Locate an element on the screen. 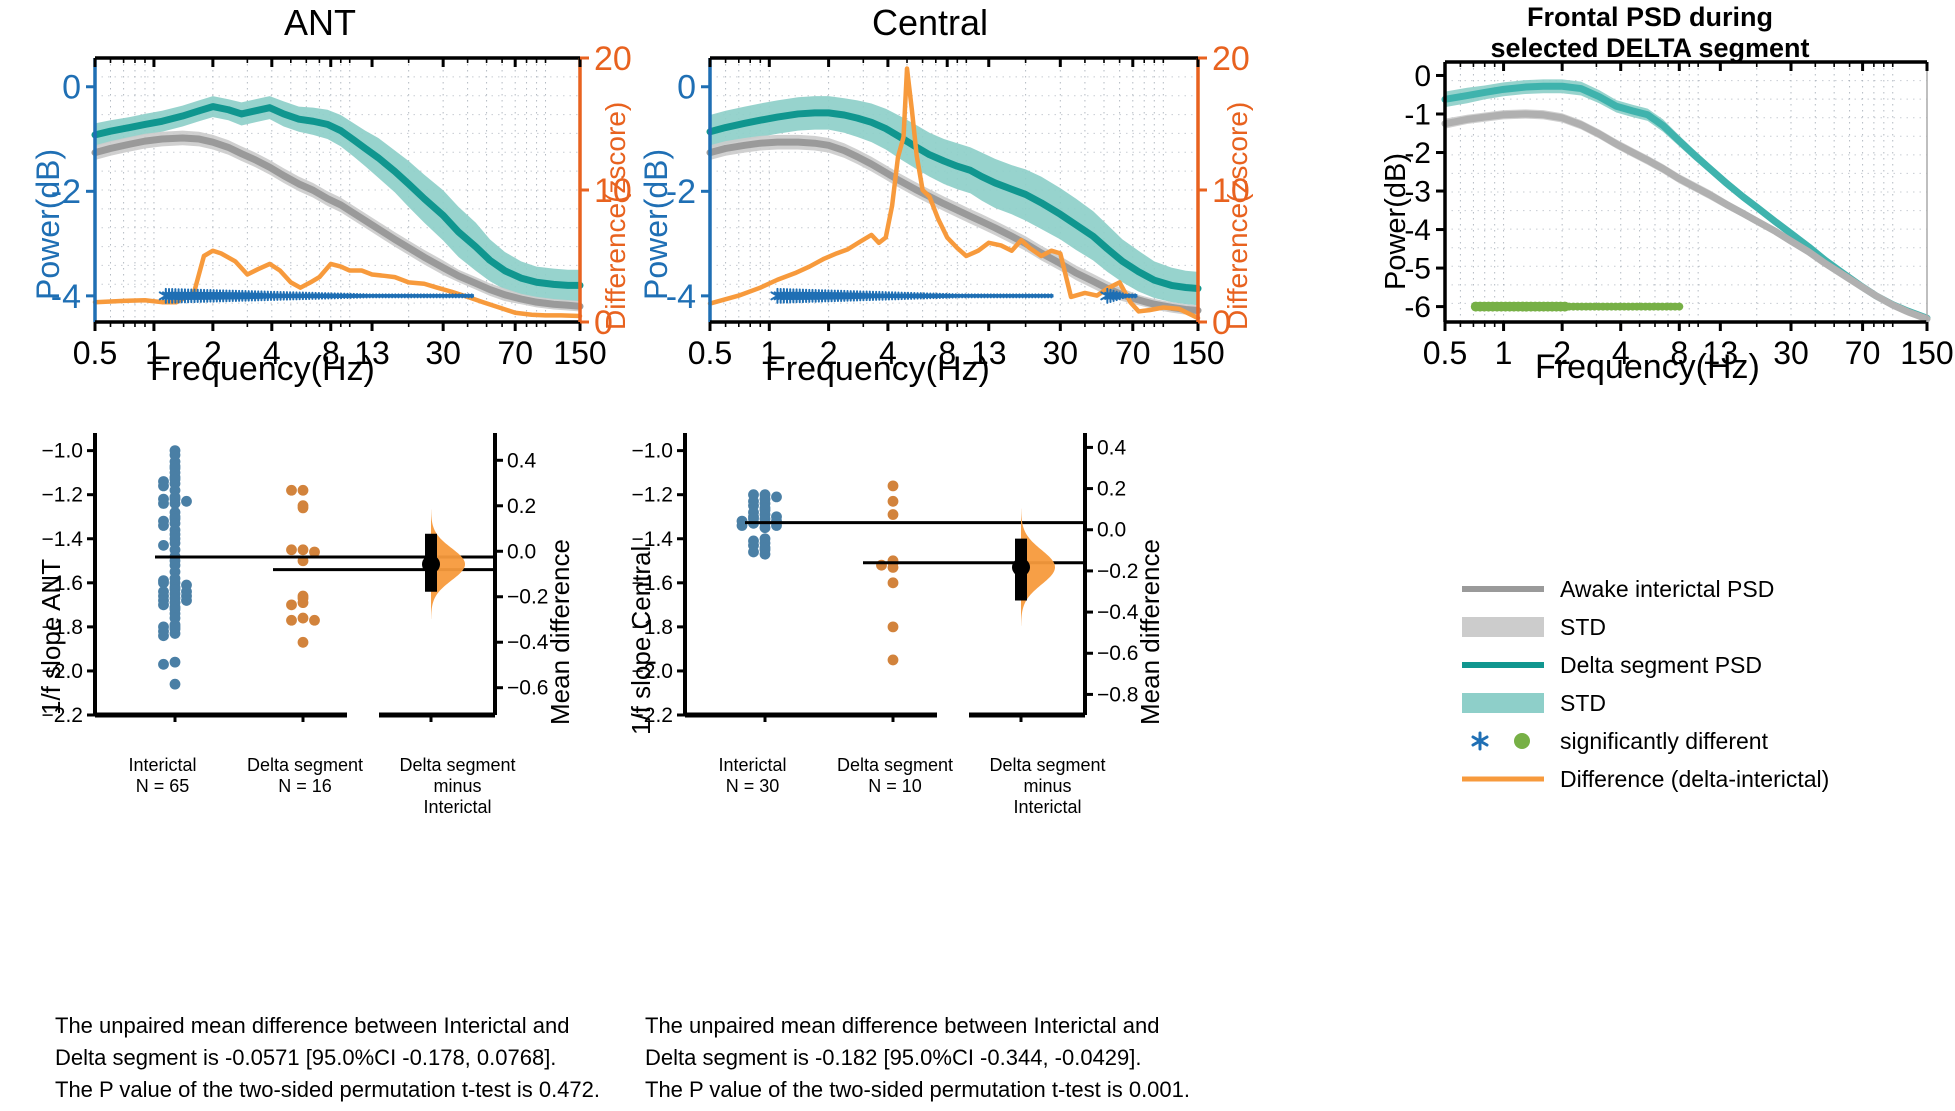 The image size is (1955, 1111). legend-item-delta-psd: Delta segment PSD is located at coordinates (1707, 665).